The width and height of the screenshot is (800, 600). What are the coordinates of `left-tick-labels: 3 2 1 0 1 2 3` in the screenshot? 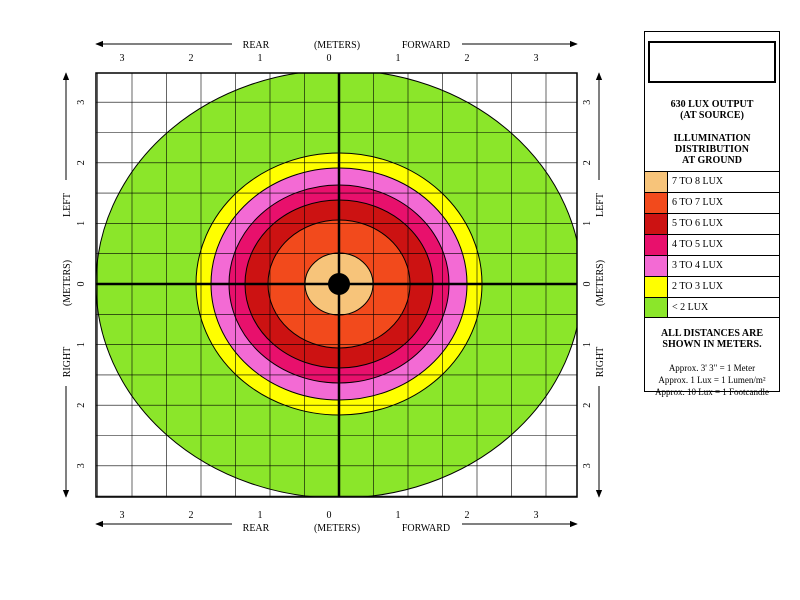 It's located at (81, 284).